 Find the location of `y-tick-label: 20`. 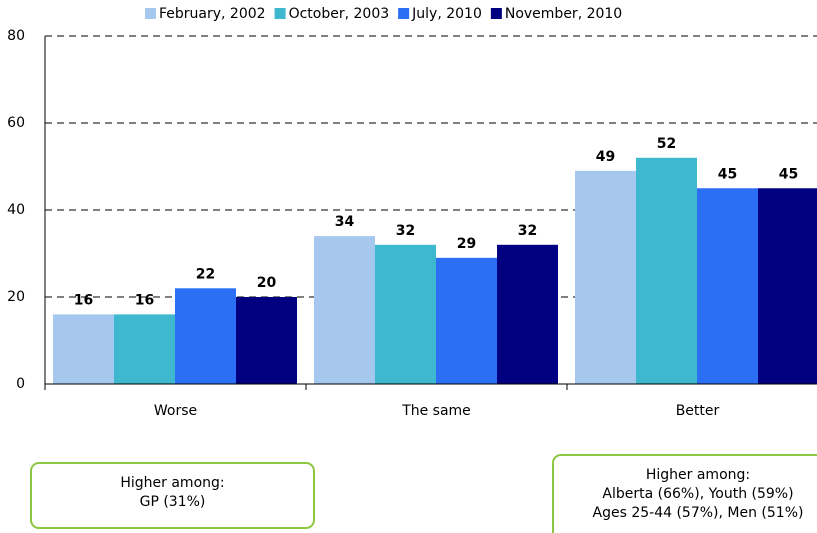

y-tick-label: 20 is located at coordinates (16, 297).